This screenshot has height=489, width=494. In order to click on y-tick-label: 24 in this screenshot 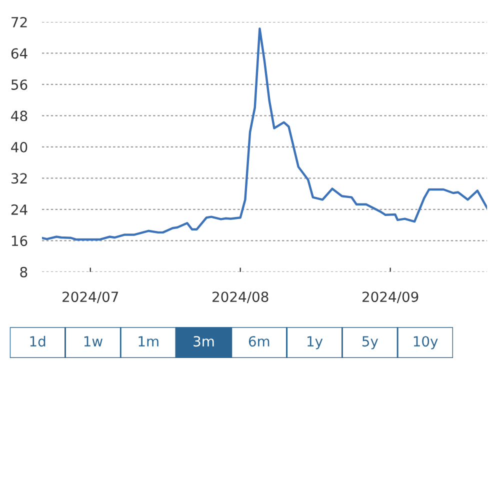, I will do `click(19, 209)`.